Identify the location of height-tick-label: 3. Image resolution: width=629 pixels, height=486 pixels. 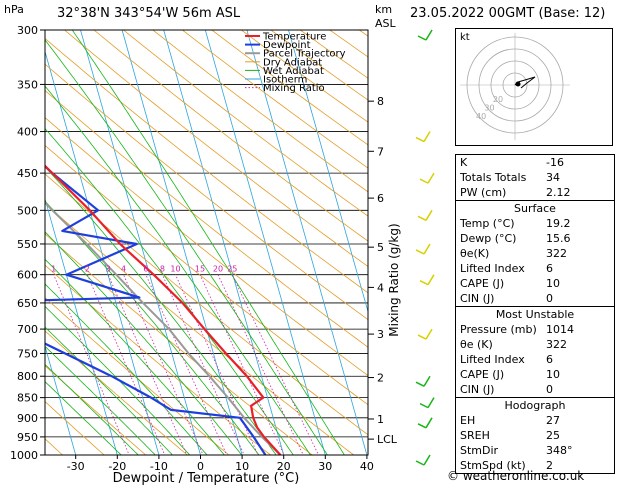
(380, 334).